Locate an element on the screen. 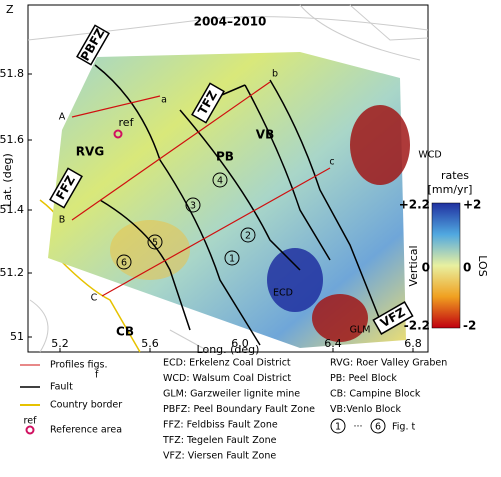  profile-end: b is located at coordinates (275, 74).